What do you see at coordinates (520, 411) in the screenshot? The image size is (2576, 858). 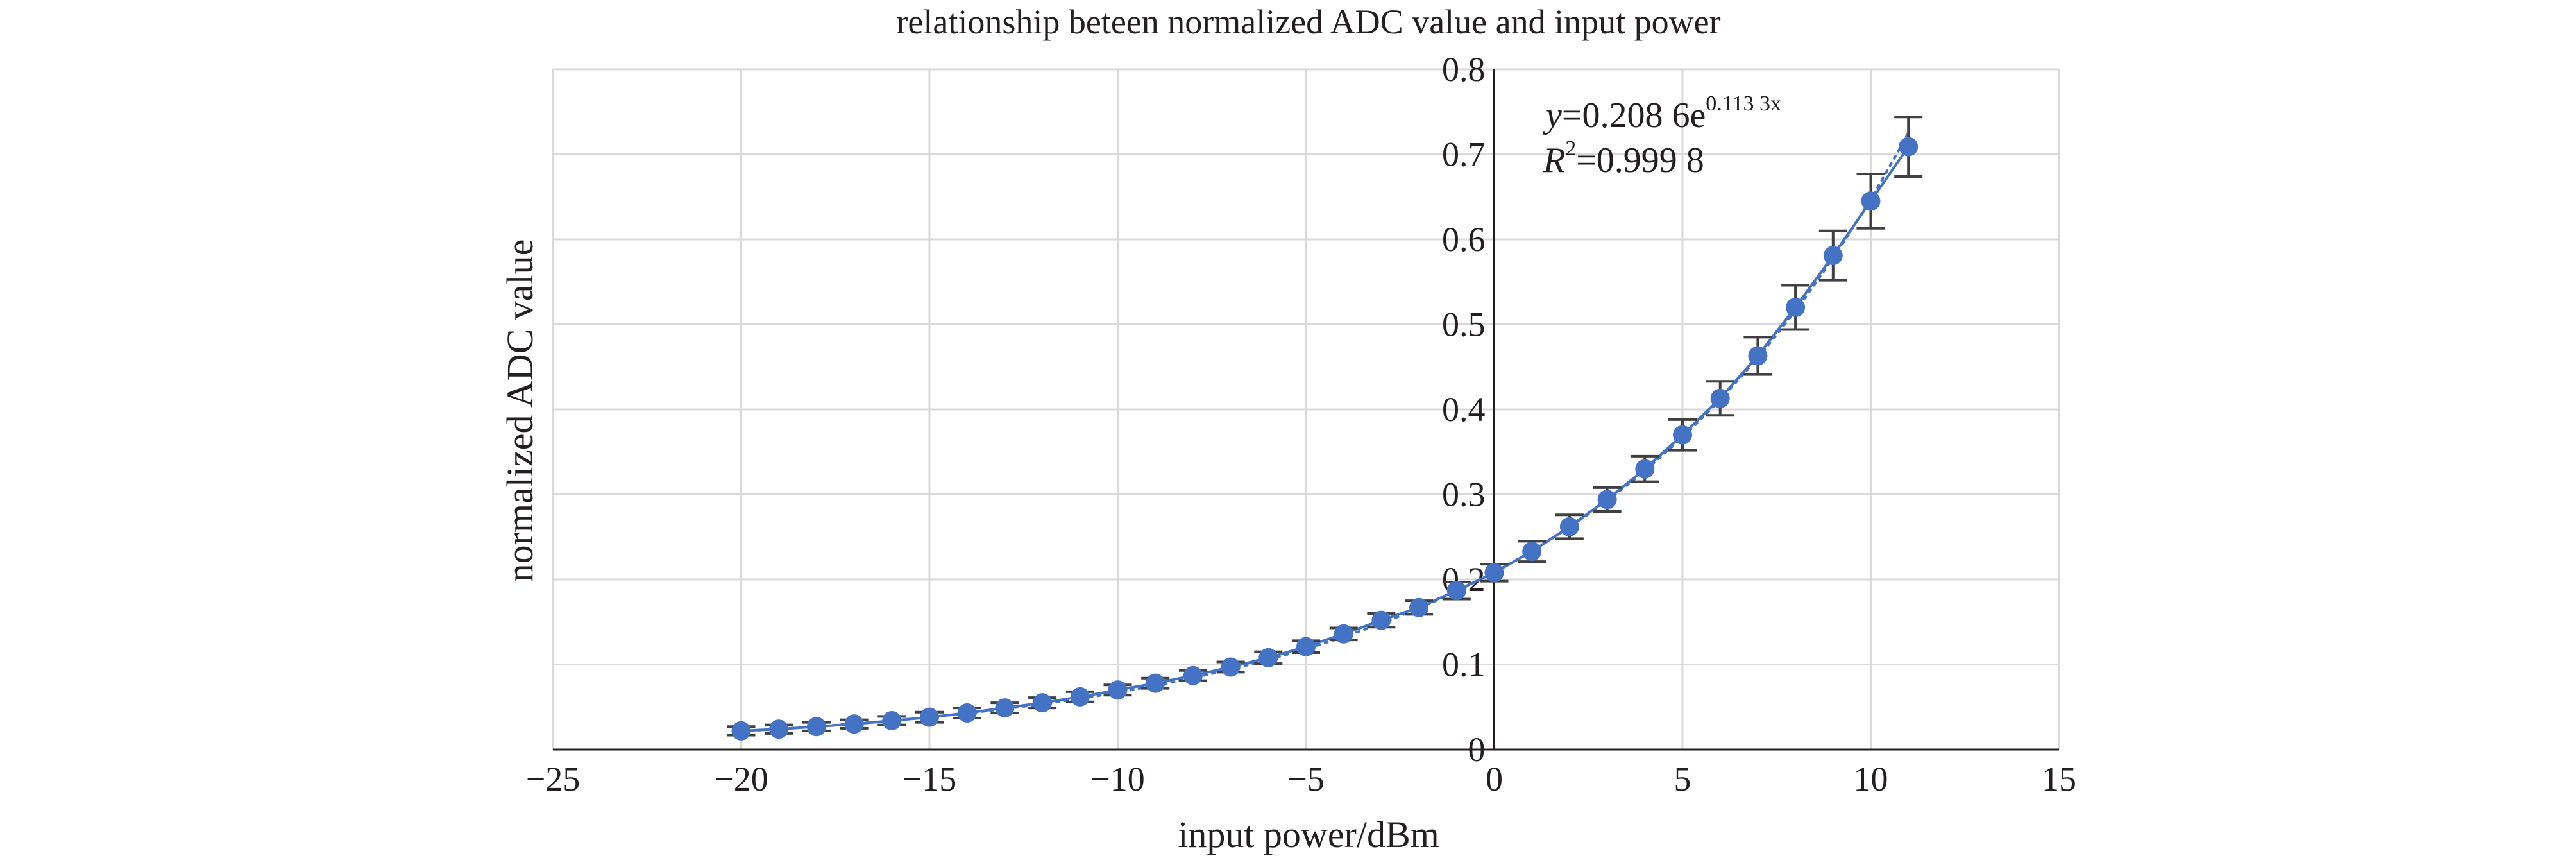 I see `y-axis-label: normalized ADC value` at bounding box center [520, 411].